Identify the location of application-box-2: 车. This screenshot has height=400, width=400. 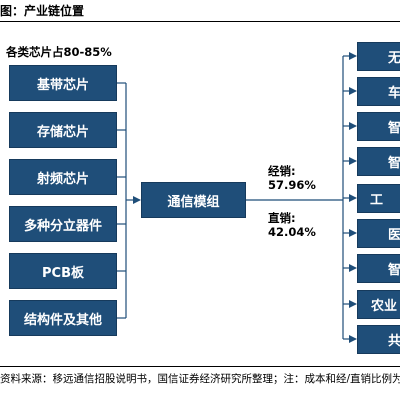
(378, 91).